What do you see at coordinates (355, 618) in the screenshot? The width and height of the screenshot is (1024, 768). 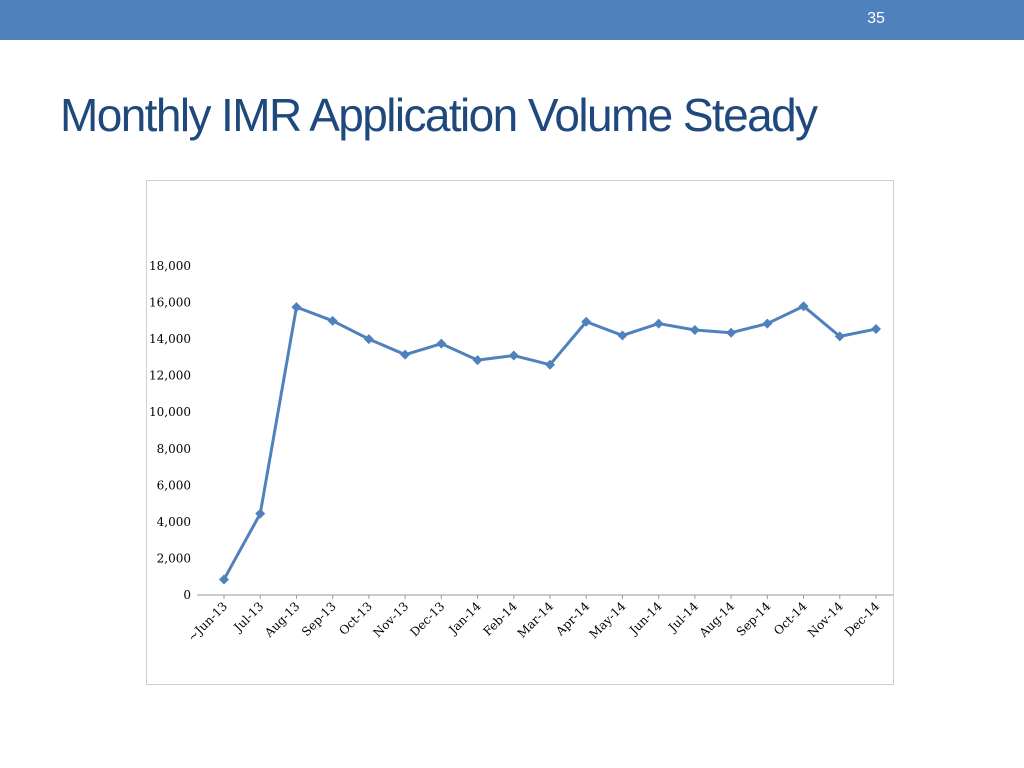 I see `x-tick-label: Oct-13` at bounding box center [355, 618].